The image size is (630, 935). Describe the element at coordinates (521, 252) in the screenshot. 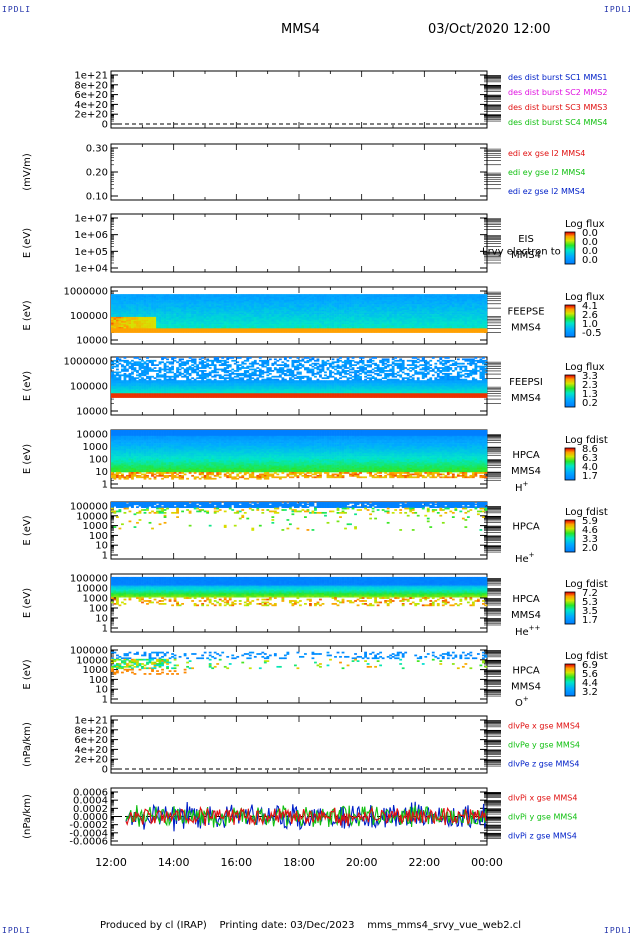

I see `overlay-text: Lrvy electron to` at that location.